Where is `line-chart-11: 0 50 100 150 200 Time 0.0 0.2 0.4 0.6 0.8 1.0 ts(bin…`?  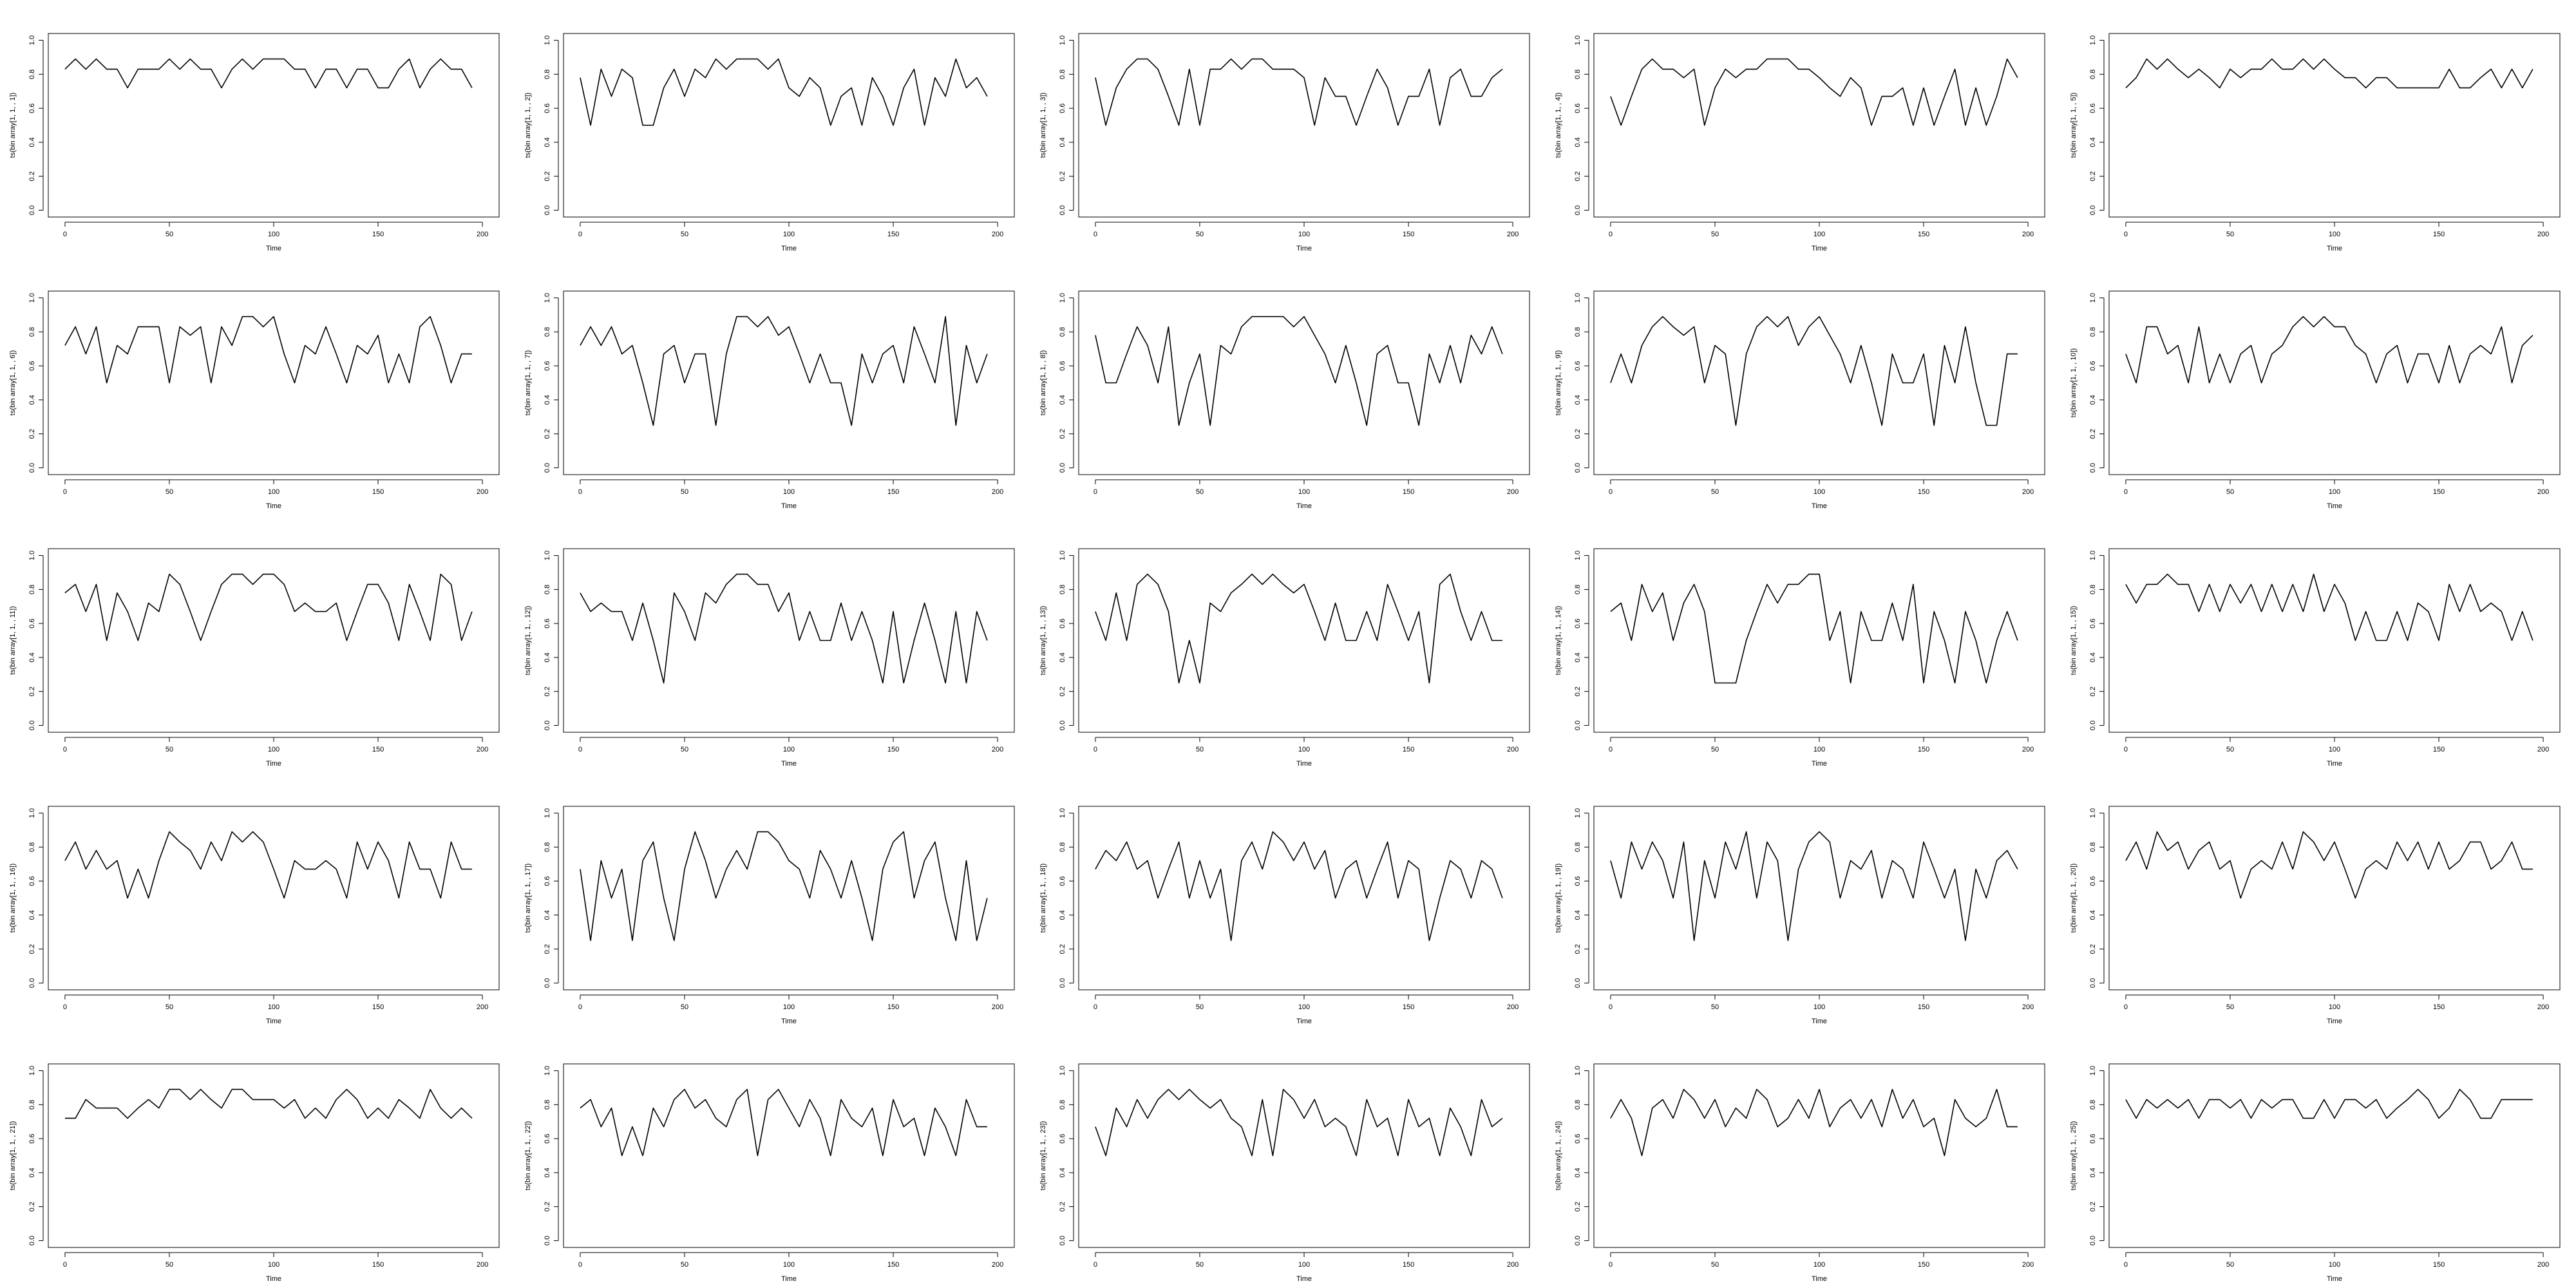 line-chart-11: 0 50 100 150 200 Time 0.0 0.2 0.4 0.6 0.8 1.0 ts(bin… is located at coordinates (255, 658).